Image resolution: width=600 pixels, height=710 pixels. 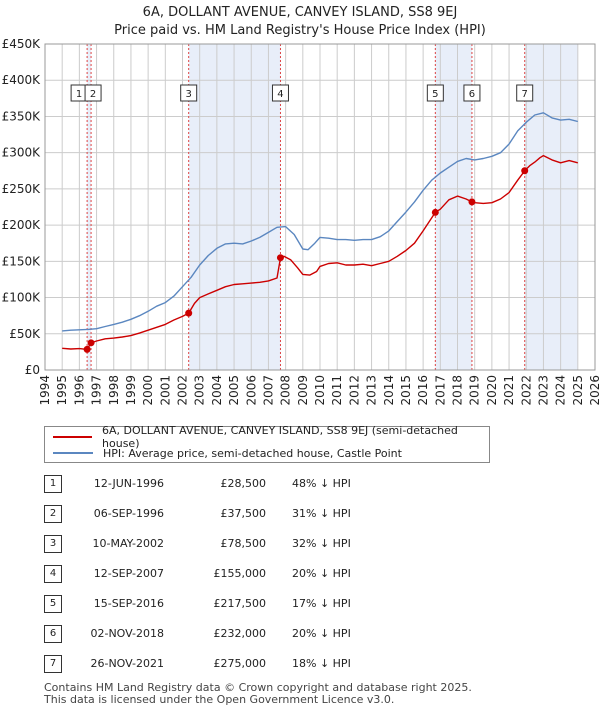 What do you see at coordinates (97, 390) in the screenshot?
I see `x-tick-label: 1997` at bounding box center [97, 390].